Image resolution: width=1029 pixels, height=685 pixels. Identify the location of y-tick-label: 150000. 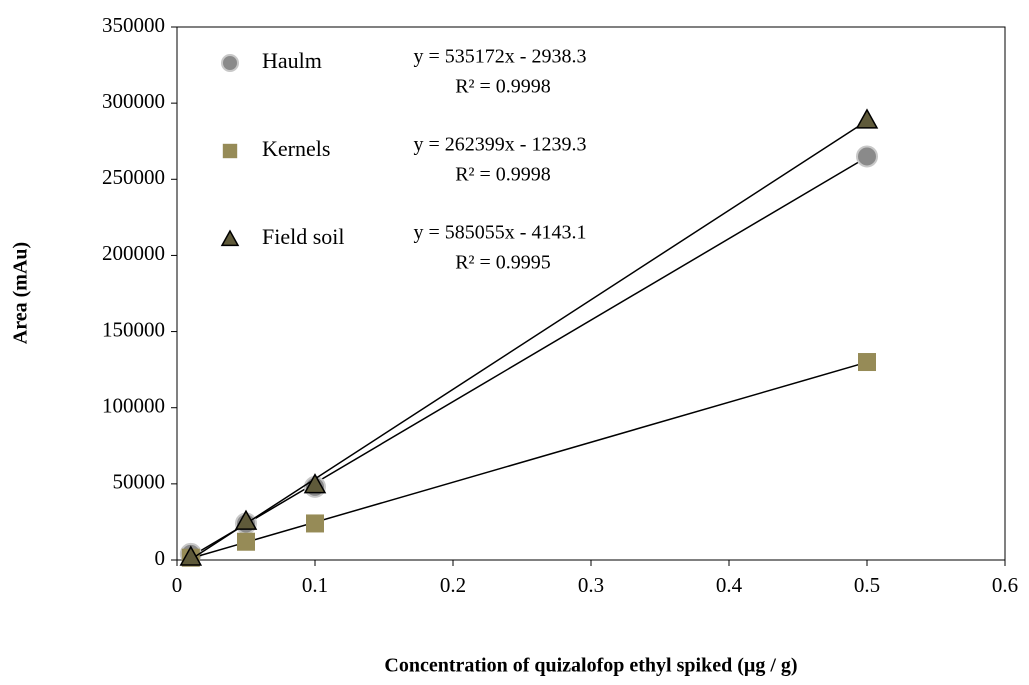
(133, 329).